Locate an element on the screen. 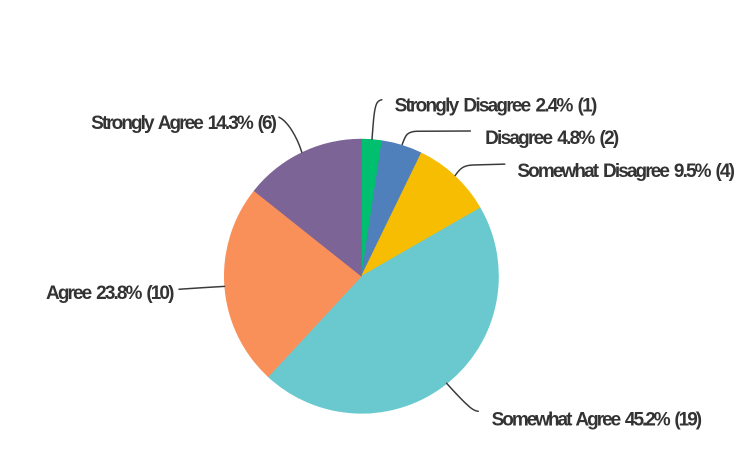 The width and height of the screenshot is (754, 463). svg-text: Disagree 4.8% (2) is located at coordinates (552, 138).